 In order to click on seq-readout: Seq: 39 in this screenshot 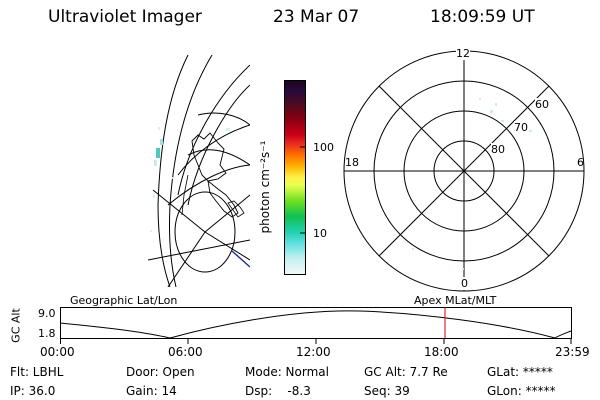, I will do `click(387, 391)`.